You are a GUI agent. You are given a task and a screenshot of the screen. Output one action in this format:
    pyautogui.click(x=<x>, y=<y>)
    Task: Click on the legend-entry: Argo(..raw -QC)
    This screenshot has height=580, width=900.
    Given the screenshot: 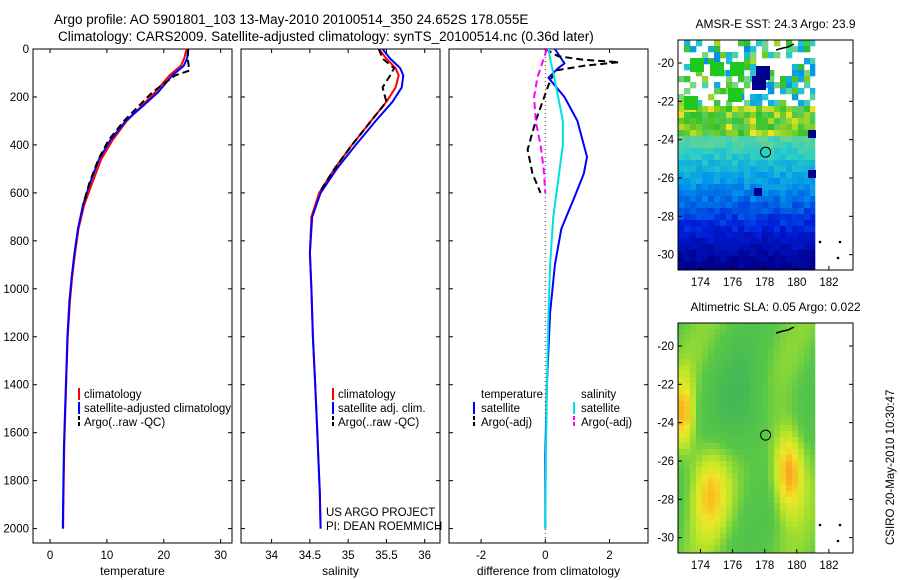 What is the action you would take?
    pyautogui.click(x=124, y=423)
    